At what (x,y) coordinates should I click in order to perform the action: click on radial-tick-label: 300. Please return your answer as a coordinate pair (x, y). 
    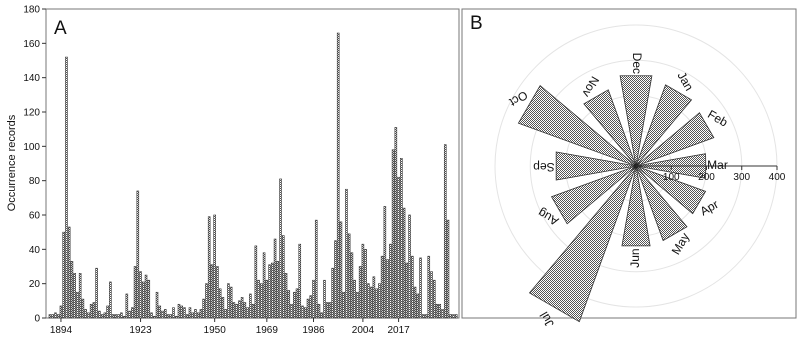
    Looking at the image, I should click on (741, 177).